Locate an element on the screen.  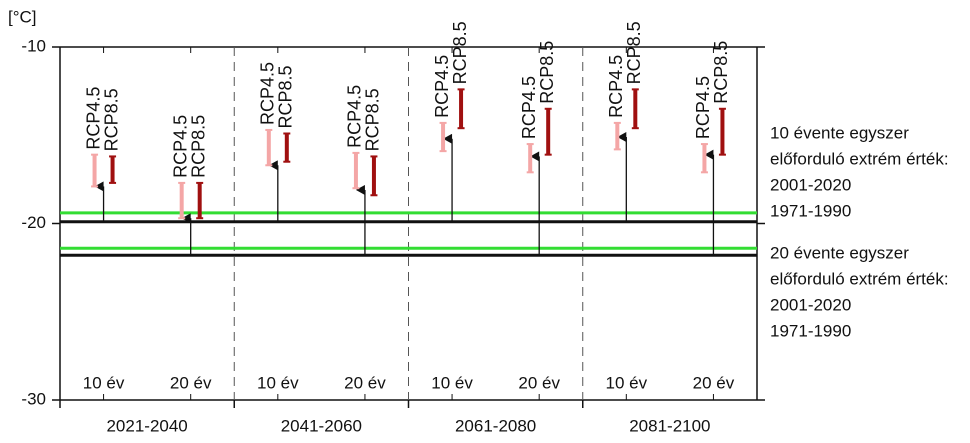
y-tick-label: -30 is located at coordinates (33, 398).